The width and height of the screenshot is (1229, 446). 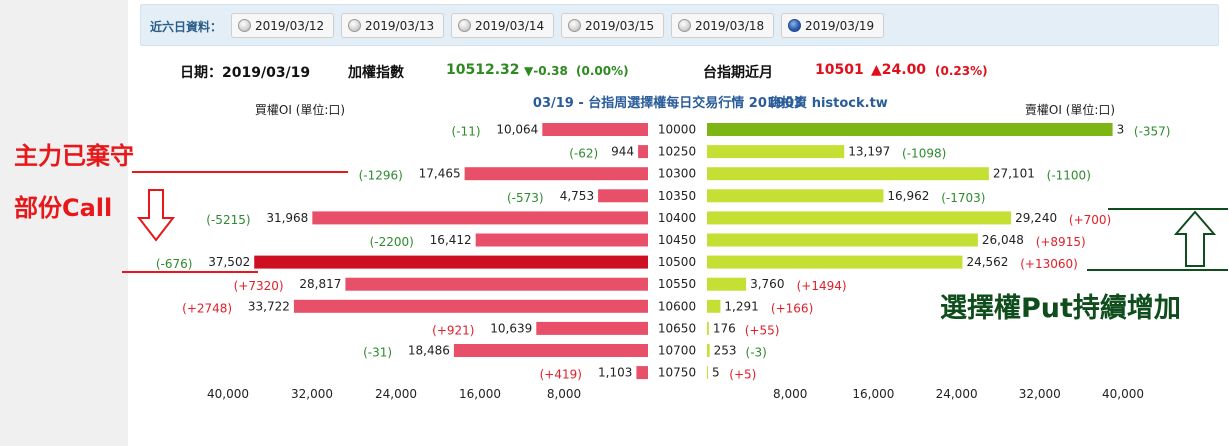 What do you see at coordinates (622, 152) in the screenshot?
I see `call-oi-label: 944` at bounding box center [622, 152].